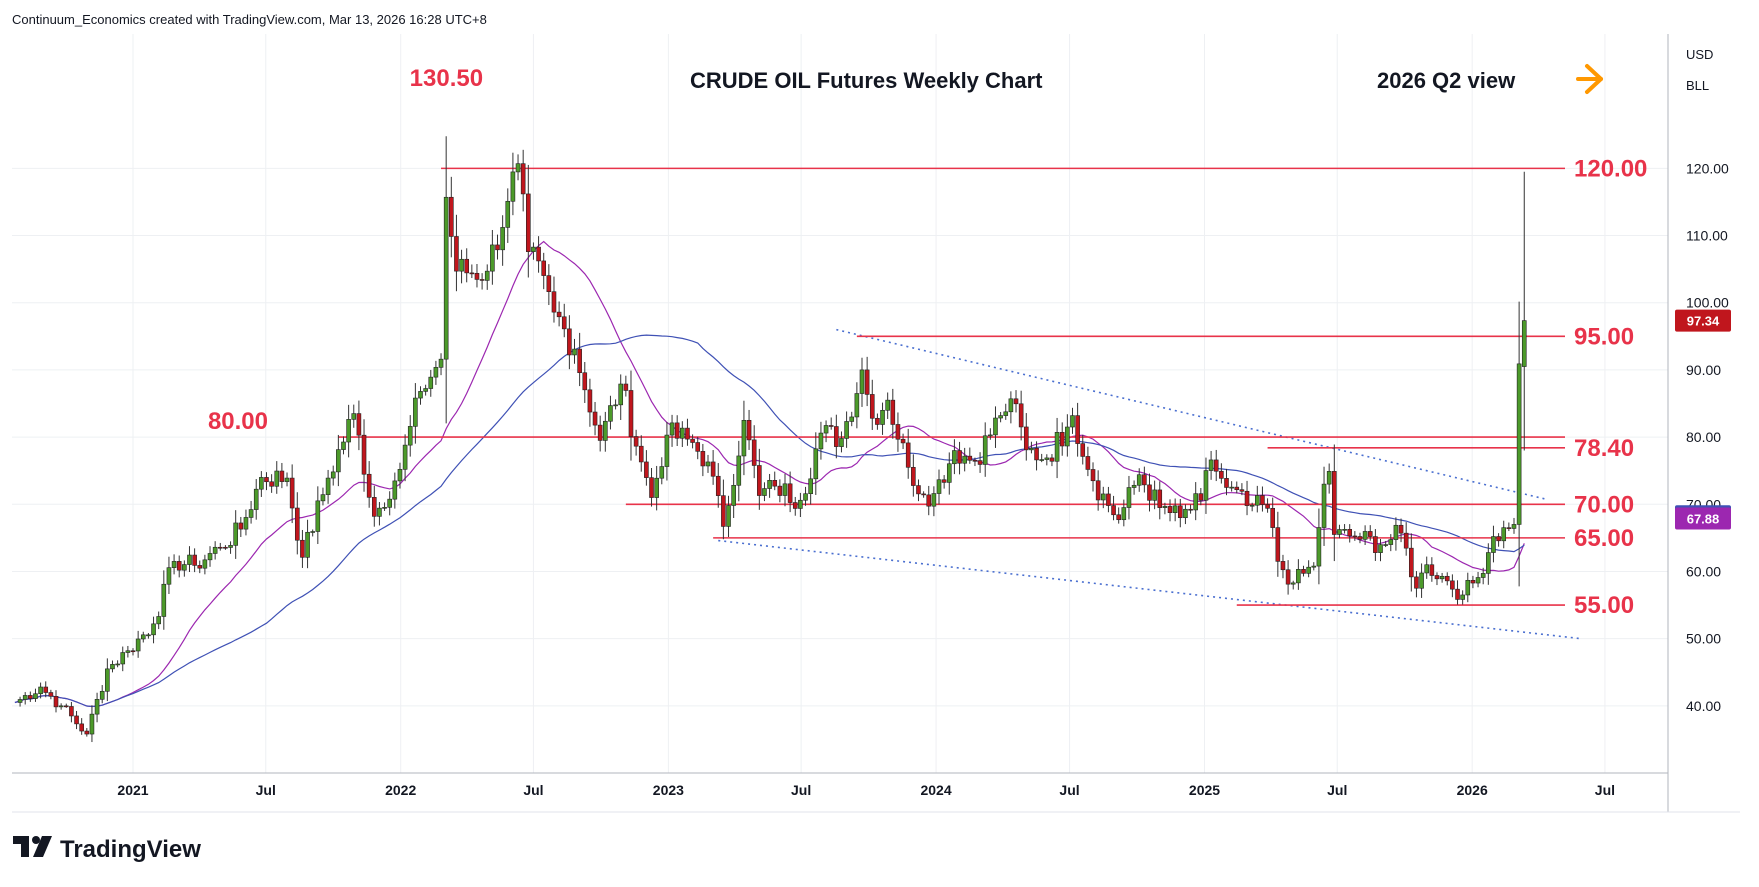 The width and height of the screenshot is (1759, 887). Describe the element at coordinates (1472, 790) in the screenshot. I see `x-tick-label: 2026` at that location.